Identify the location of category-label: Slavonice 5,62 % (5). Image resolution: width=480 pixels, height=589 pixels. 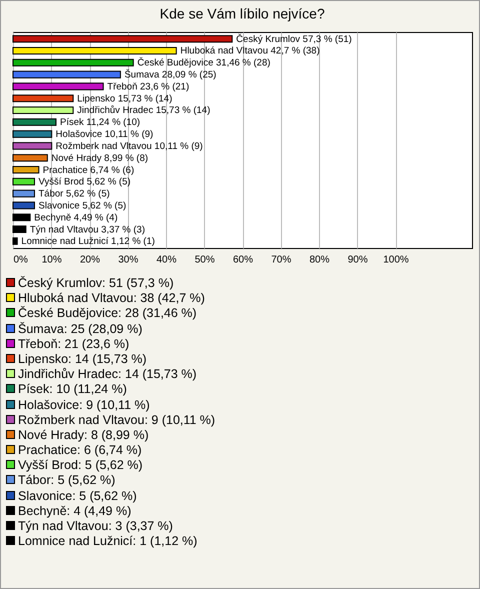
(82, 206).